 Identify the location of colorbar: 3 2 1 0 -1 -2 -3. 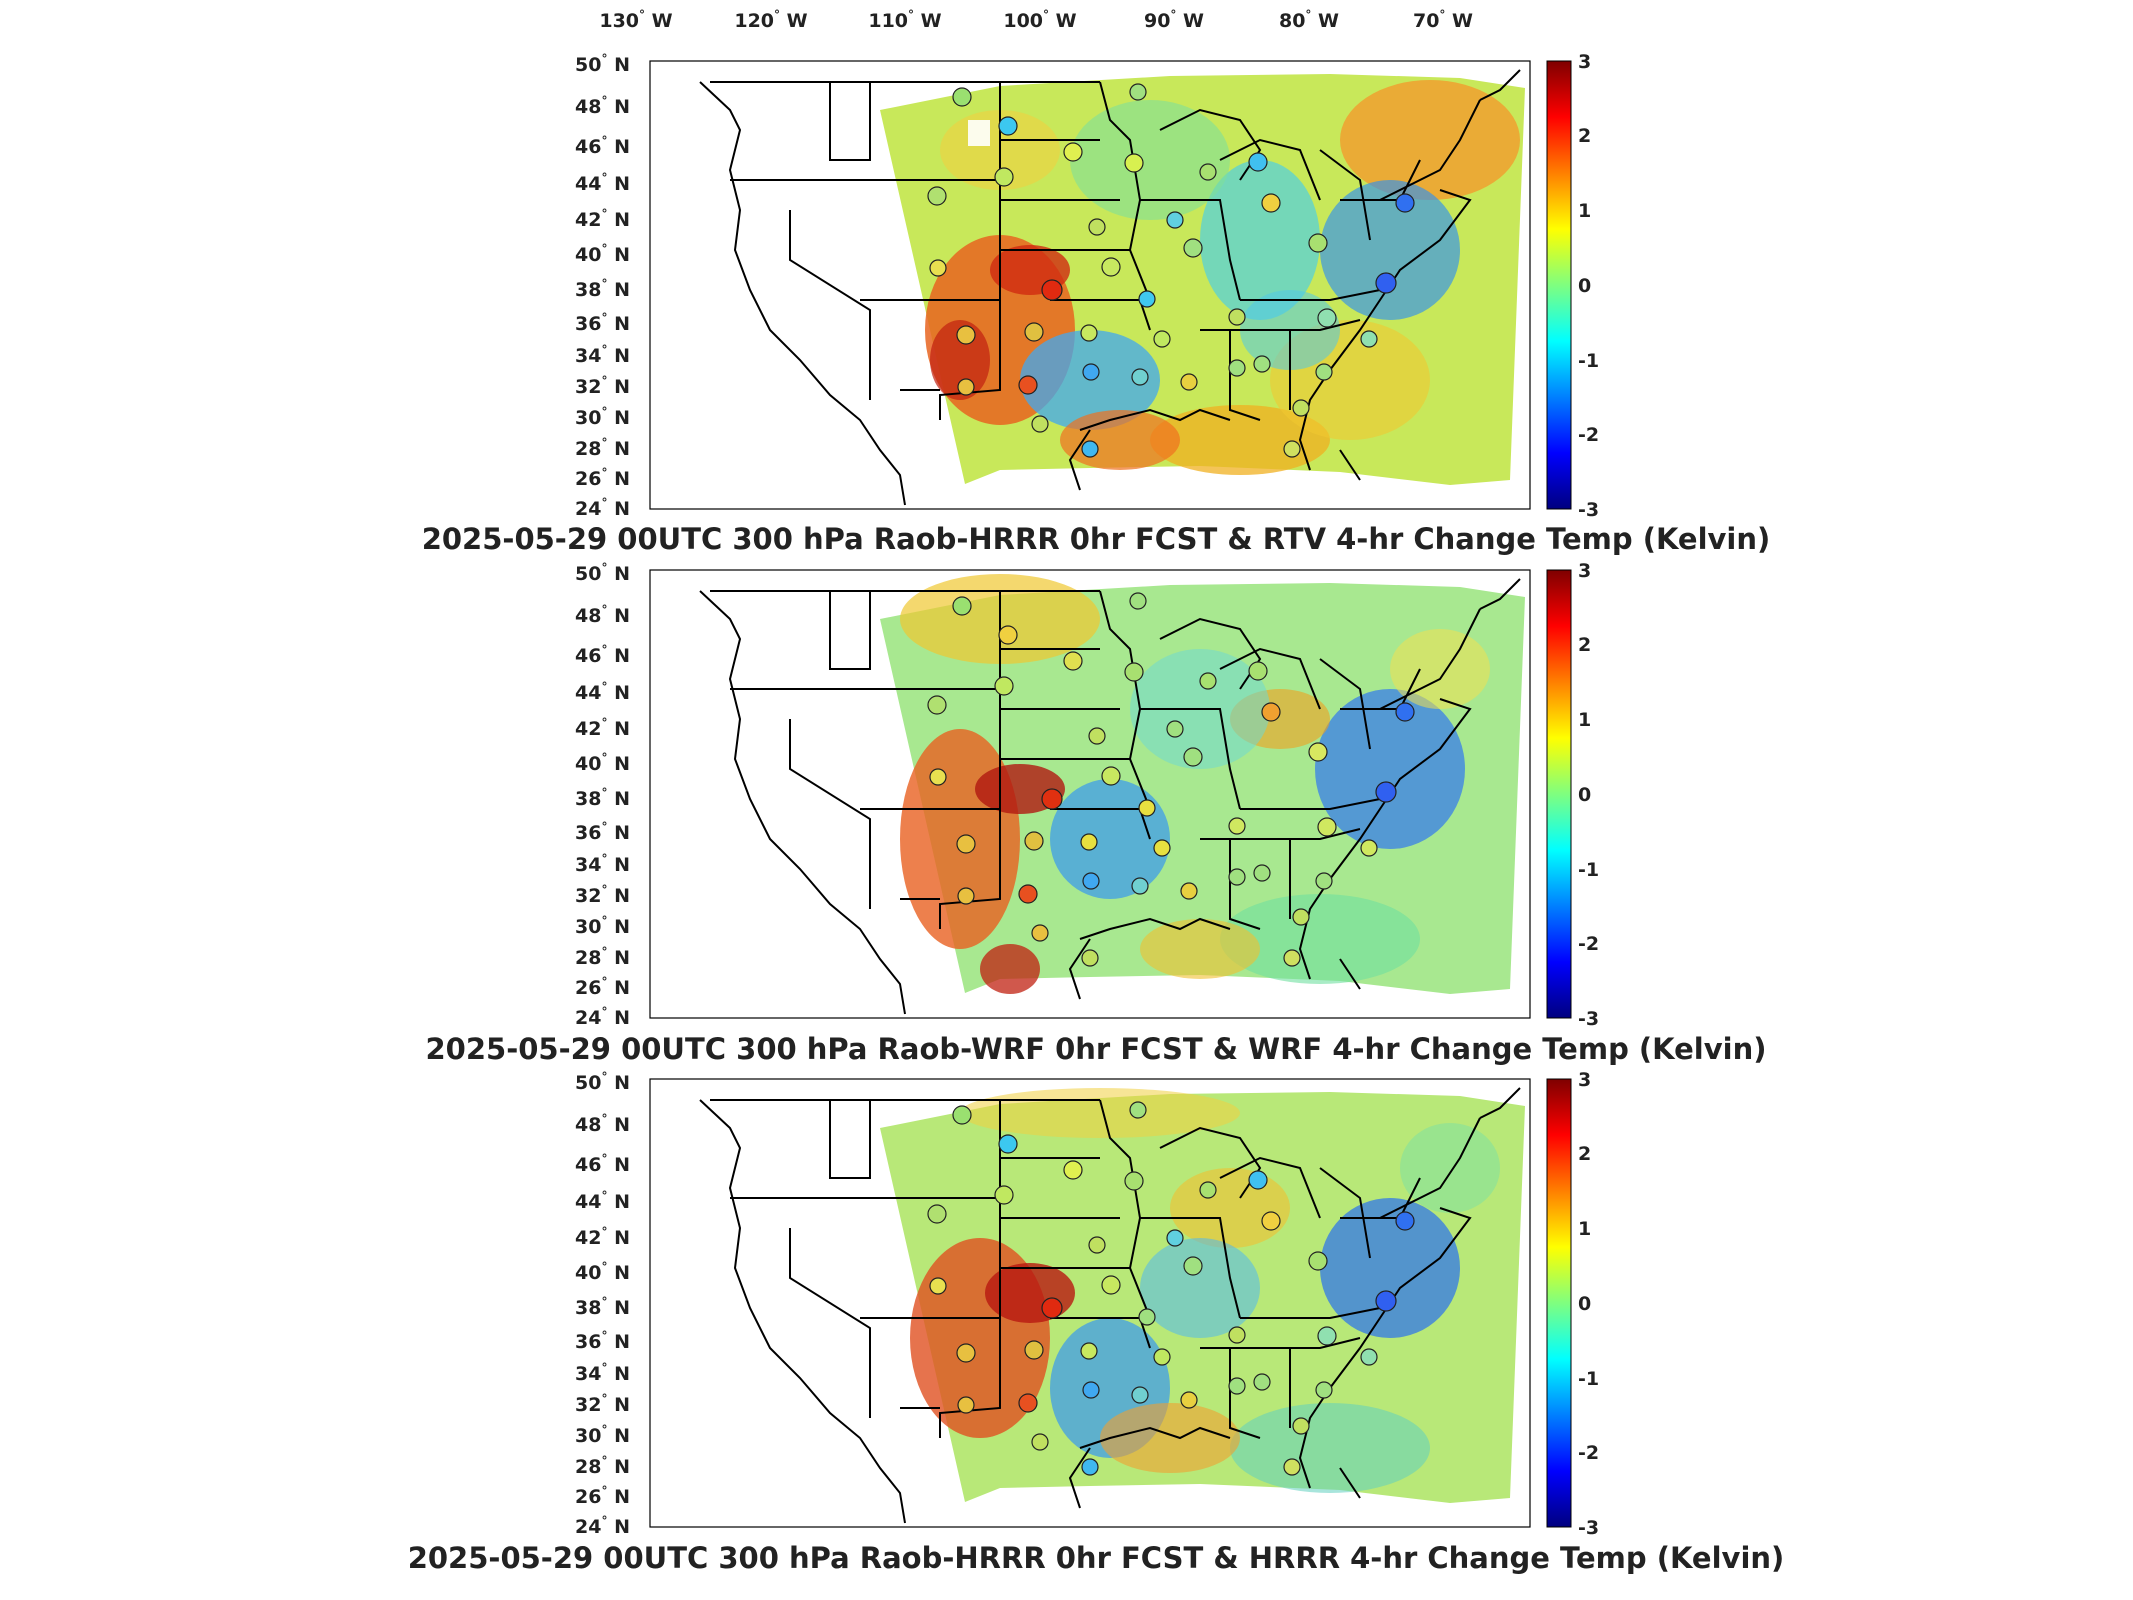
(1572, 286).